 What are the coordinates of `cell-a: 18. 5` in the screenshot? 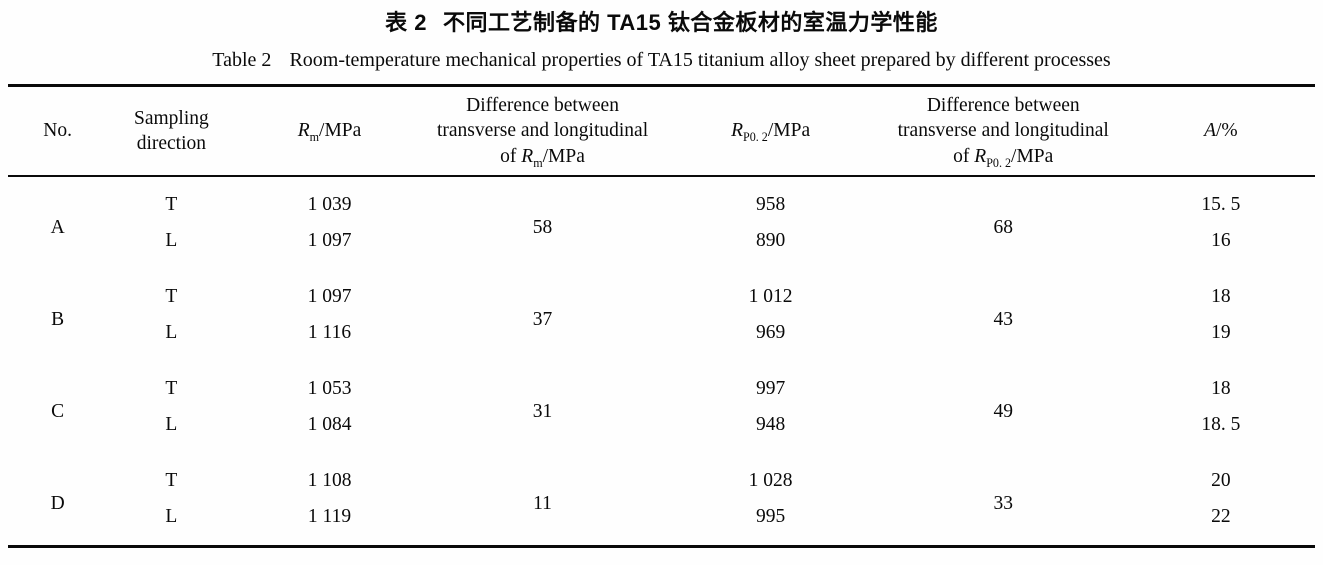 It's located at (1221, 425).